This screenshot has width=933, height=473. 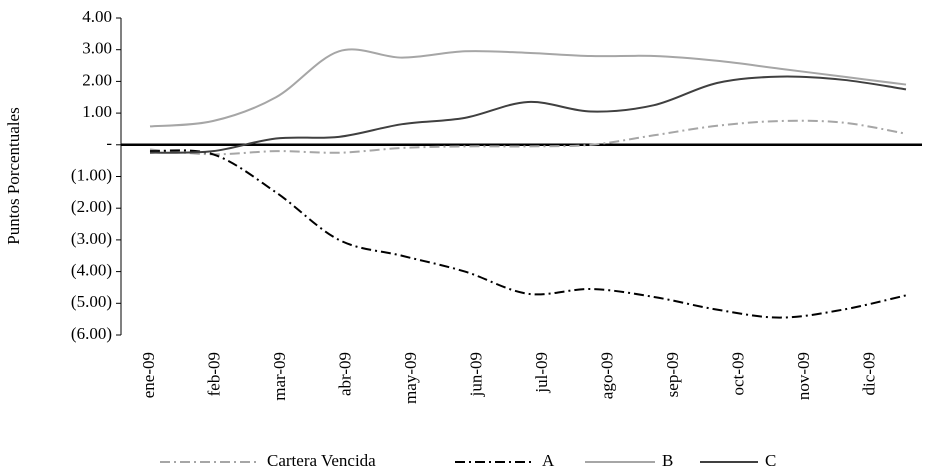 What do you see at coordinates (91, 206) in the screenshot?
I see `y-tick-label: (2.00)` at bounding box center [91, 206].